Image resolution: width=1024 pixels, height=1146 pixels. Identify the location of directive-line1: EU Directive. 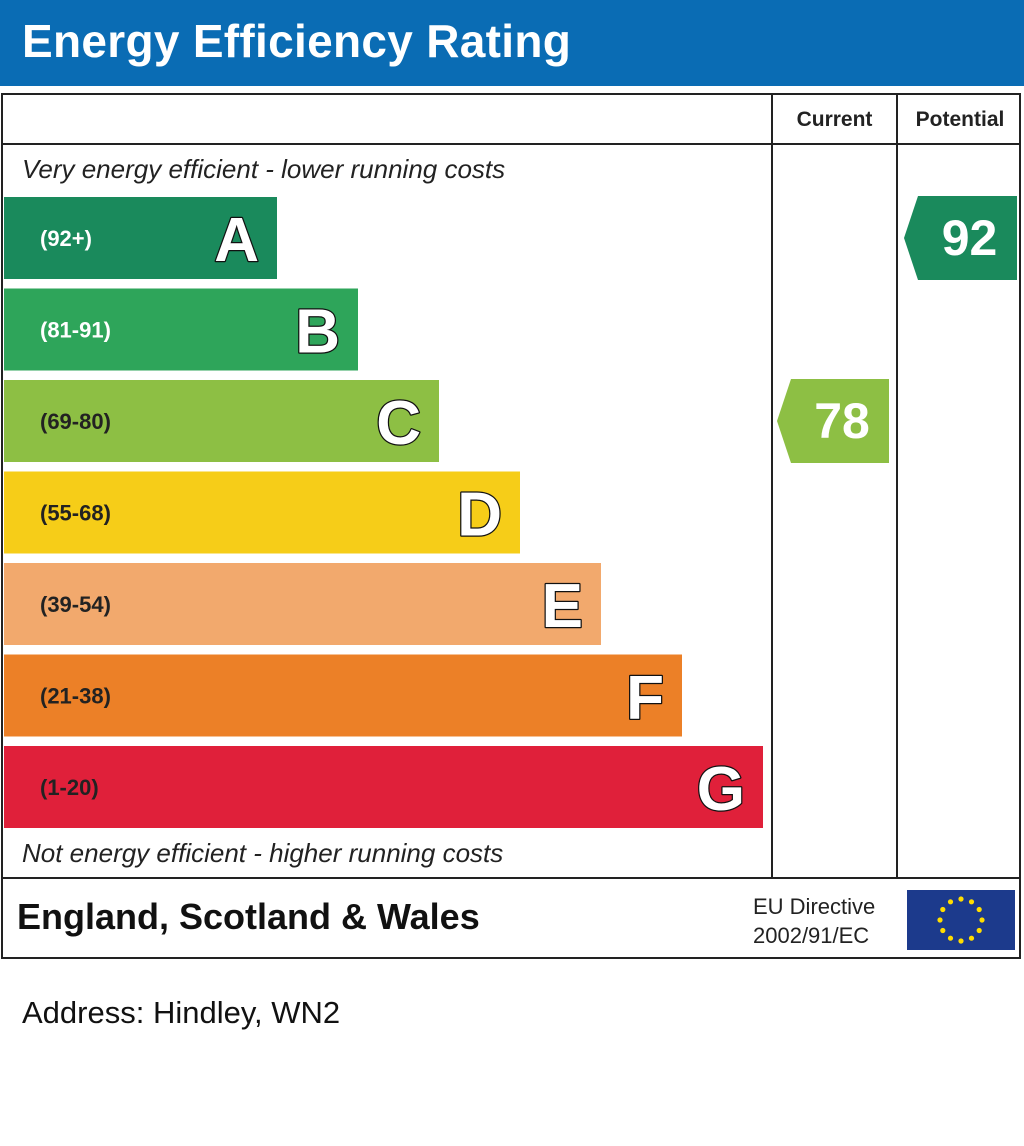
(814, 906).